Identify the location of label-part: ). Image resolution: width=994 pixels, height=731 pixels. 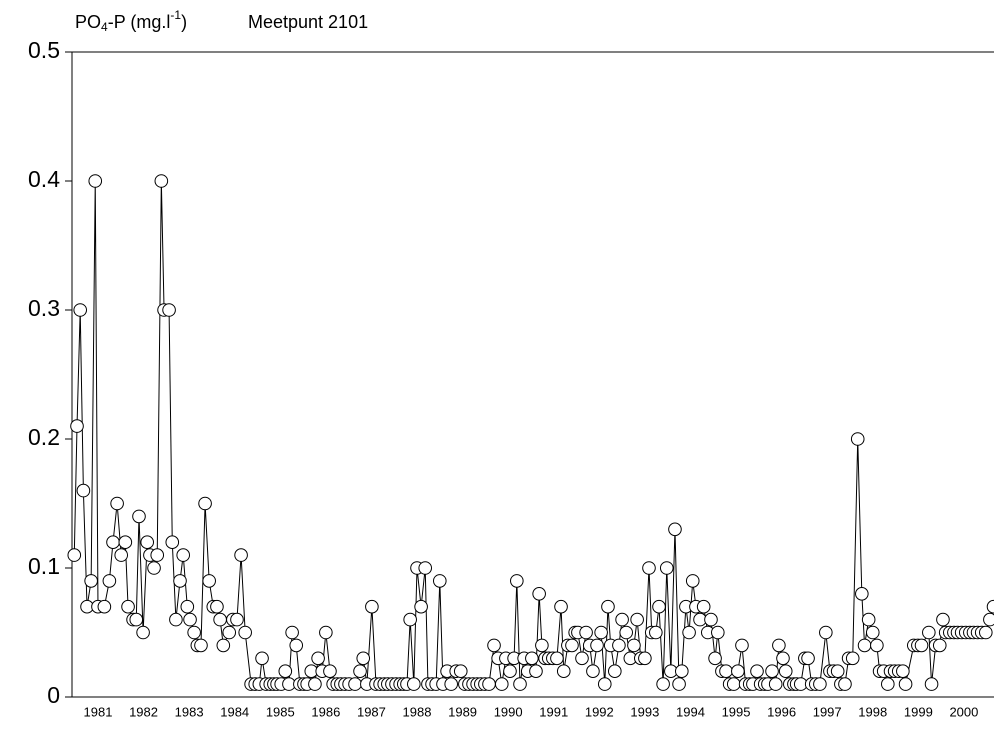
(184, 22).